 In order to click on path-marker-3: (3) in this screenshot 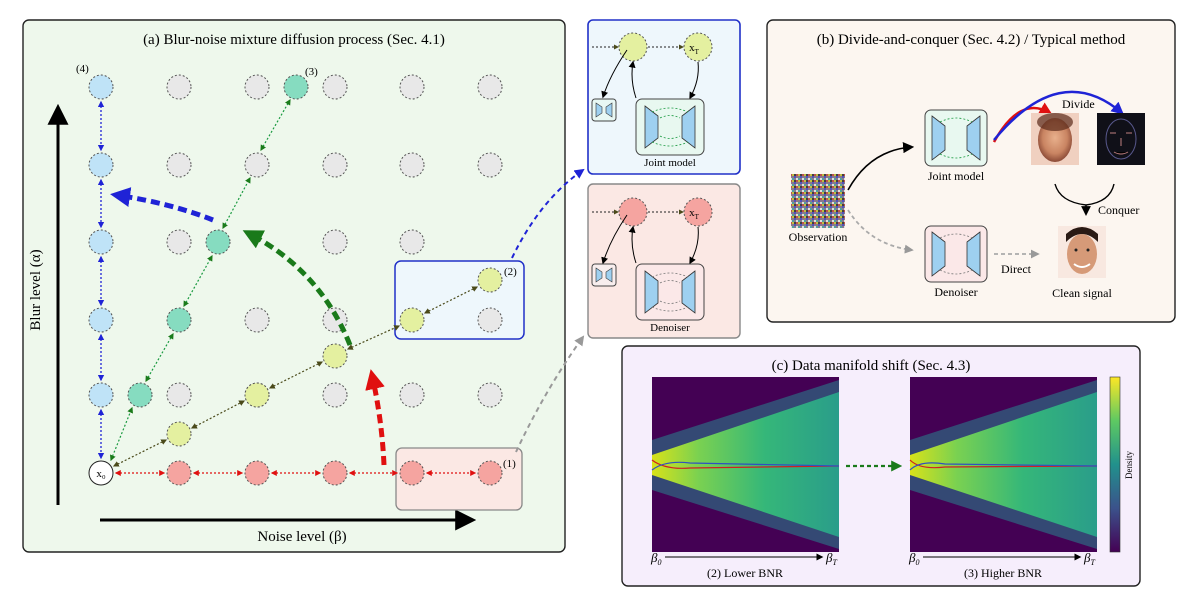, I will do `click(311, 72)`.